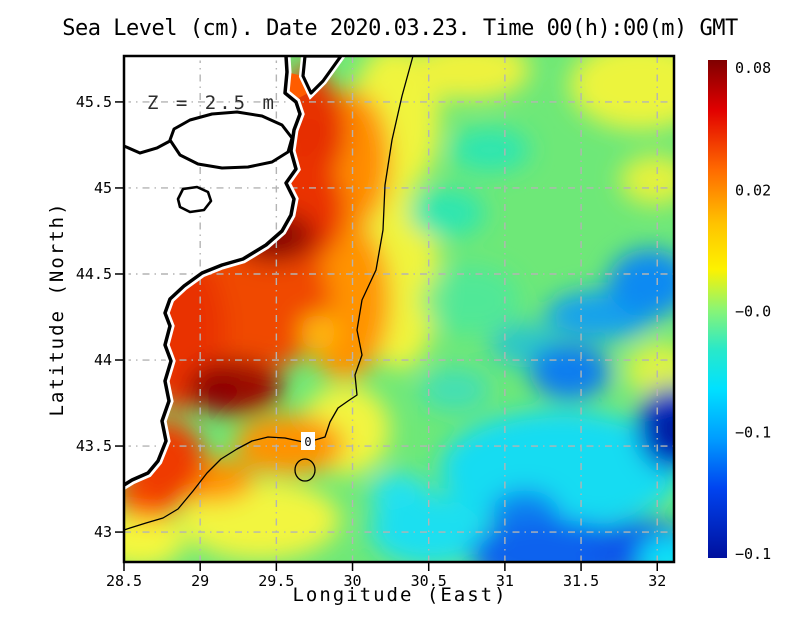 Image resolution: width=800 pixels, height=618 pixels. Describe the element at coordinates (581, 581) in the screenshot. I see `x-tick-label: 31.5` at that location.